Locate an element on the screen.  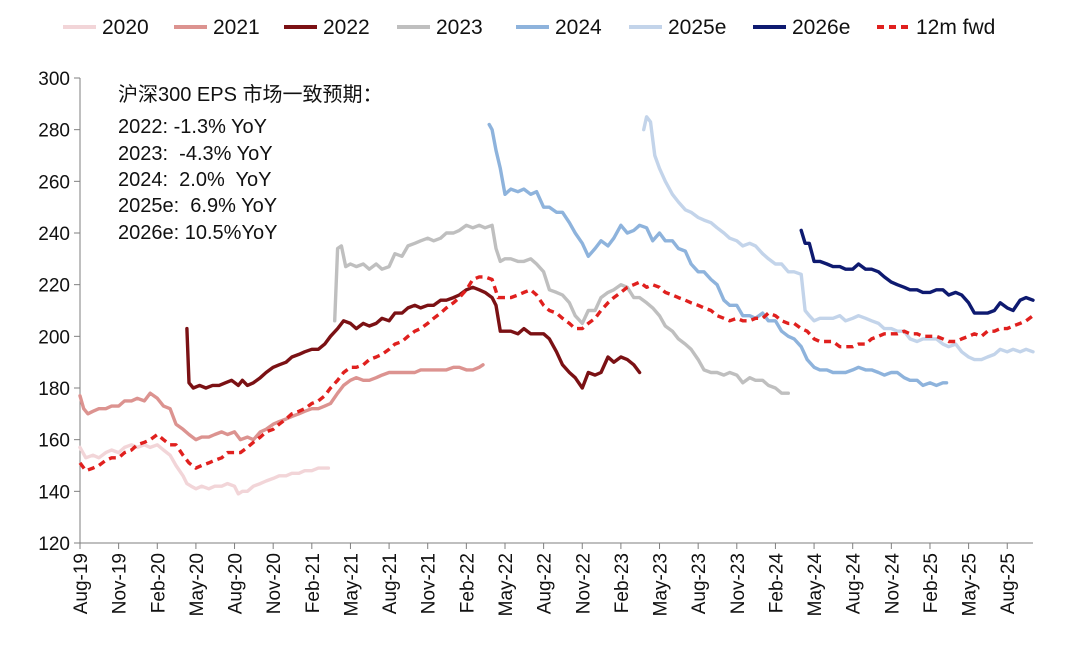
annotation-line-2026e: 2026e: 10.5%YoY is located at coordinates (197, 233).